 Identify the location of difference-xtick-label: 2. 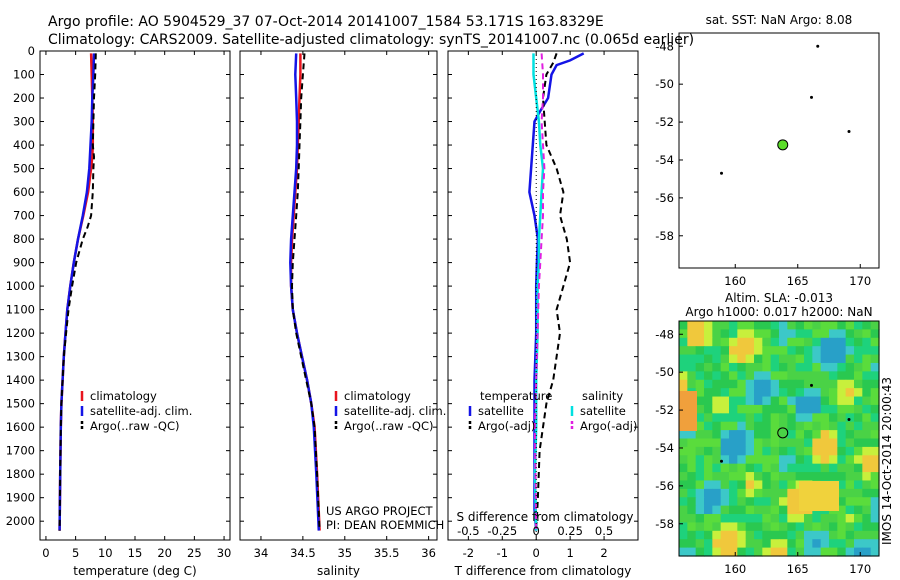
(603, 553).